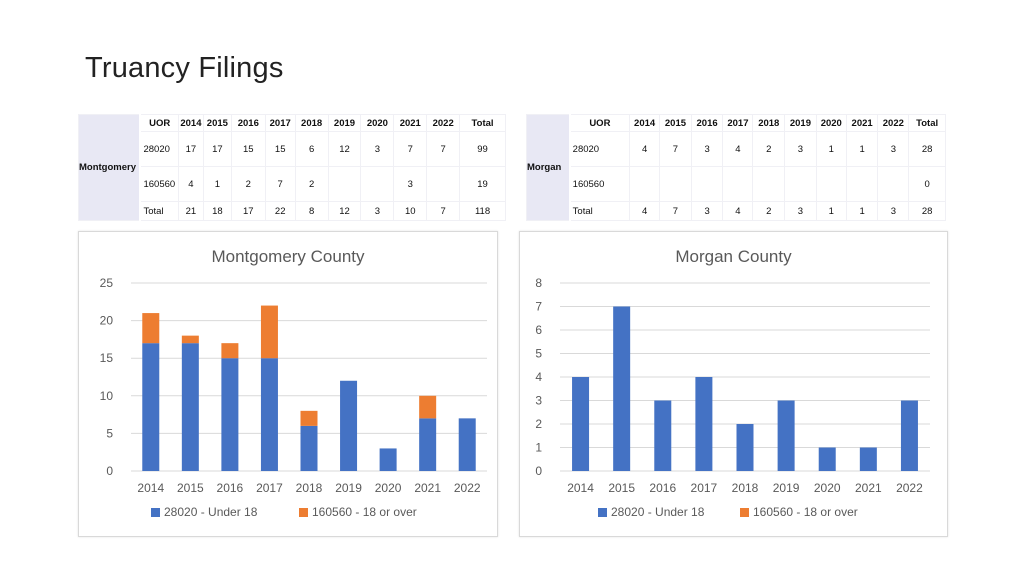 This screenshot has width=1024, height=576. I want to click on table-cell: 12, so click(344, 211).